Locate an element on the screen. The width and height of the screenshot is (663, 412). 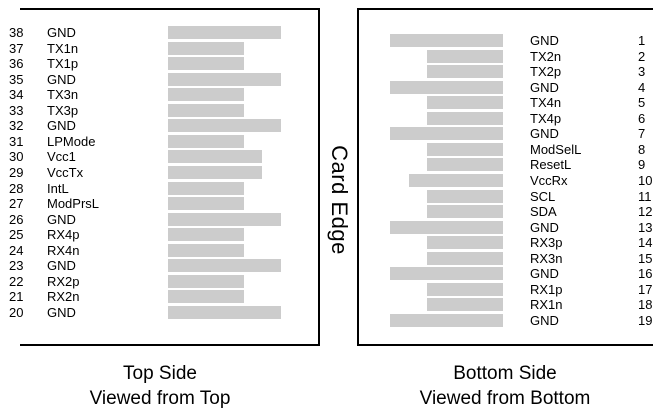
pin-row-6: 6 TX4p is located at coordinates (331, 119).